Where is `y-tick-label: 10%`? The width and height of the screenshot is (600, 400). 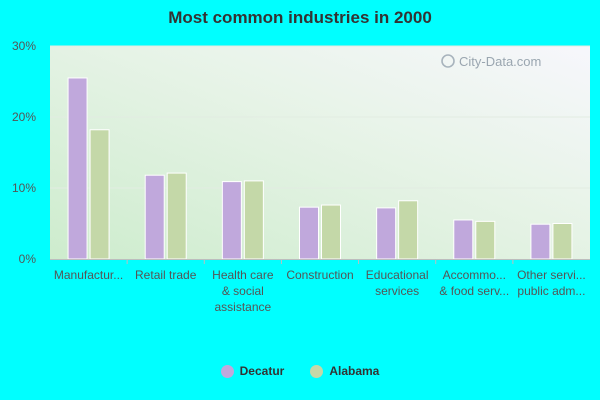
y-tick-label: 10% is located at coordinates (24, 188).